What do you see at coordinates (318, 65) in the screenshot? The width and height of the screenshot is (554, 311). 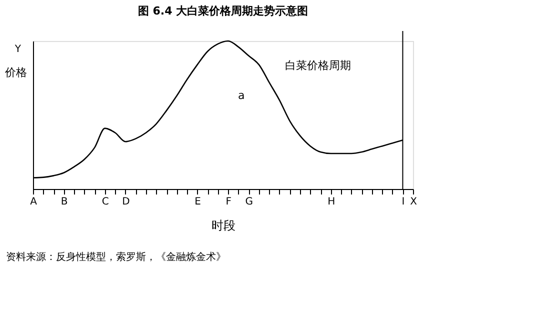 I see `annotation: 白菜价格周期` at bounding box center [318, 65].